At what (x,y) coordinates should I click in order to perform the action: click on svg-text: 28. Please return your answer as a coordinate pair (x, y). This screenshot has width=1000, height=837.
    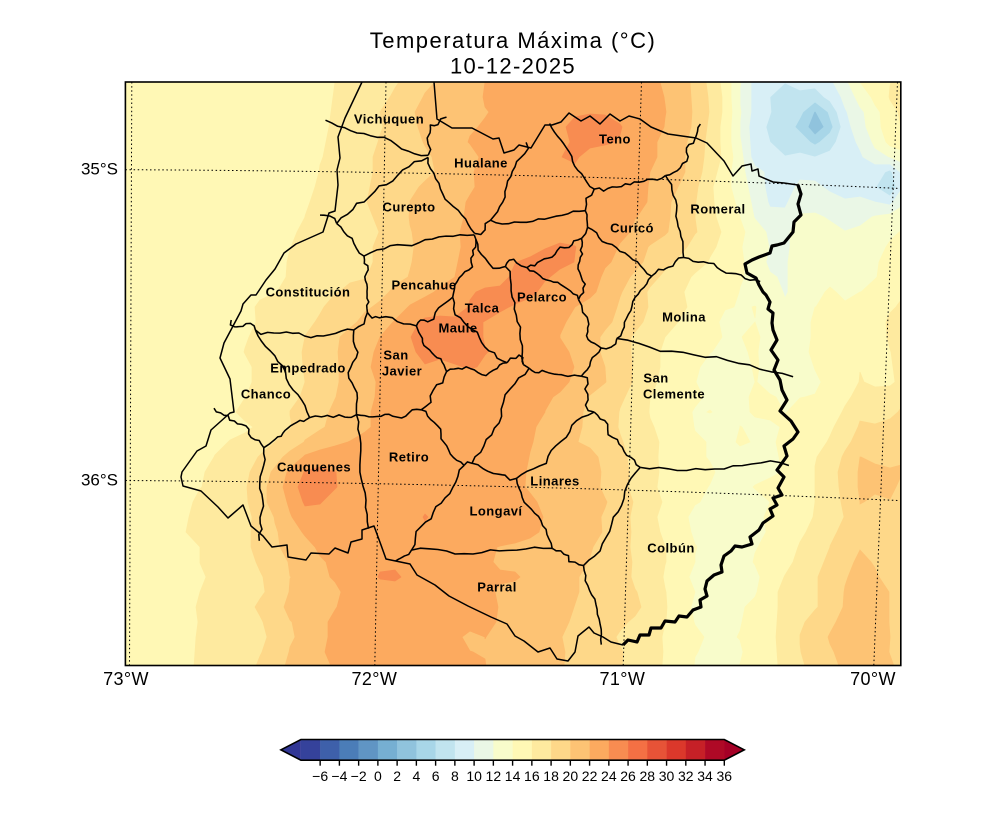
    Looking at the image, I should click on (648, 776).